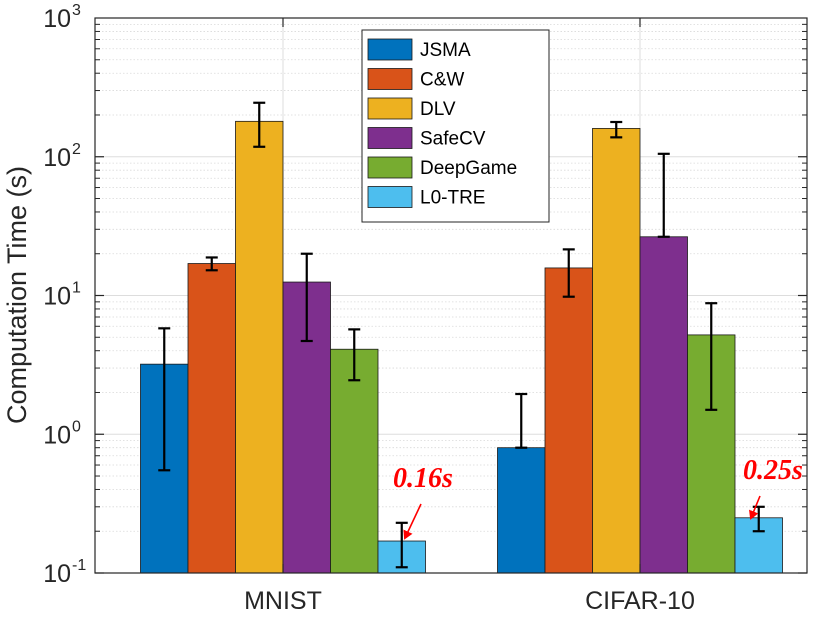 This screenshot has width=830, height=623. I want to click on legend-entry: SafeCV, so click(453, 139).